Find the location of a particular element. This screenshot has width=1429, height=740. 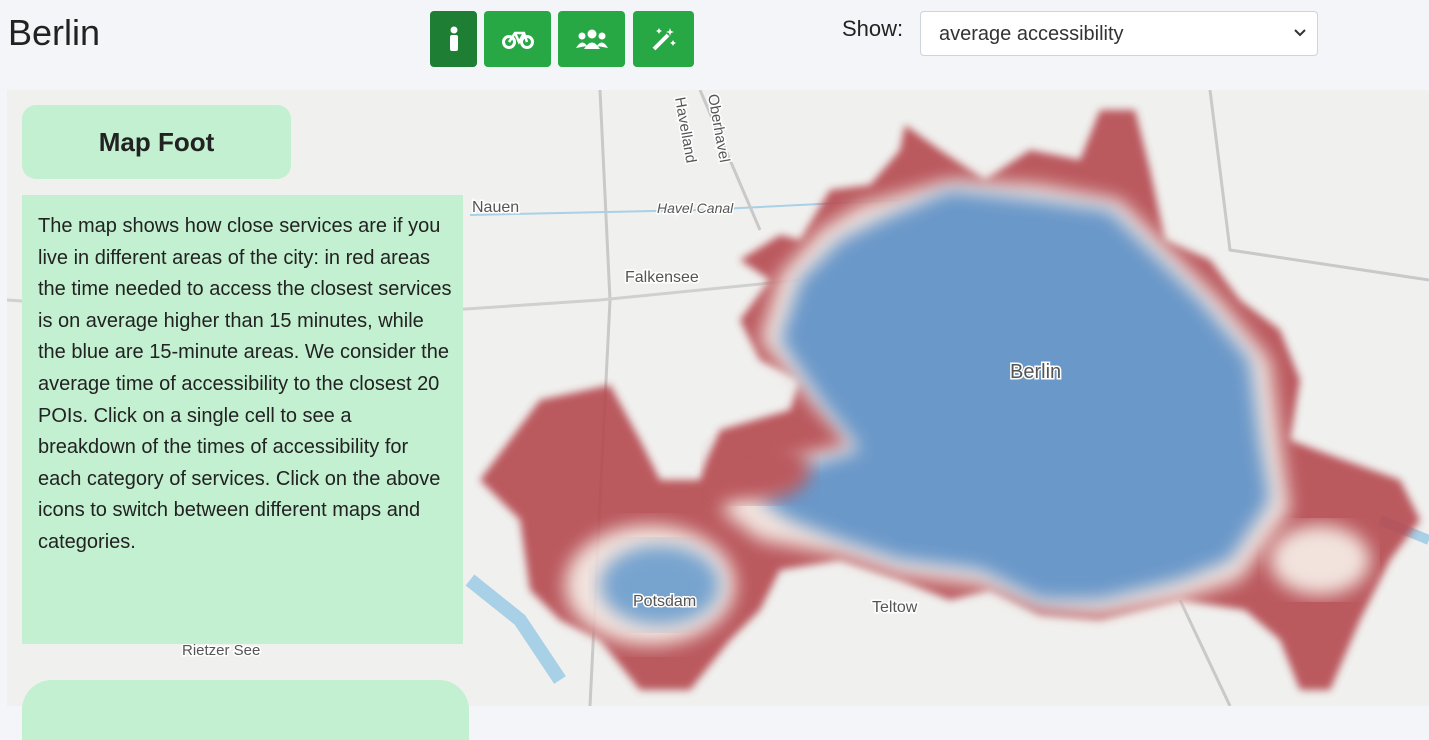

layer-select: average accessibility is located at coordinates (1119, 33).